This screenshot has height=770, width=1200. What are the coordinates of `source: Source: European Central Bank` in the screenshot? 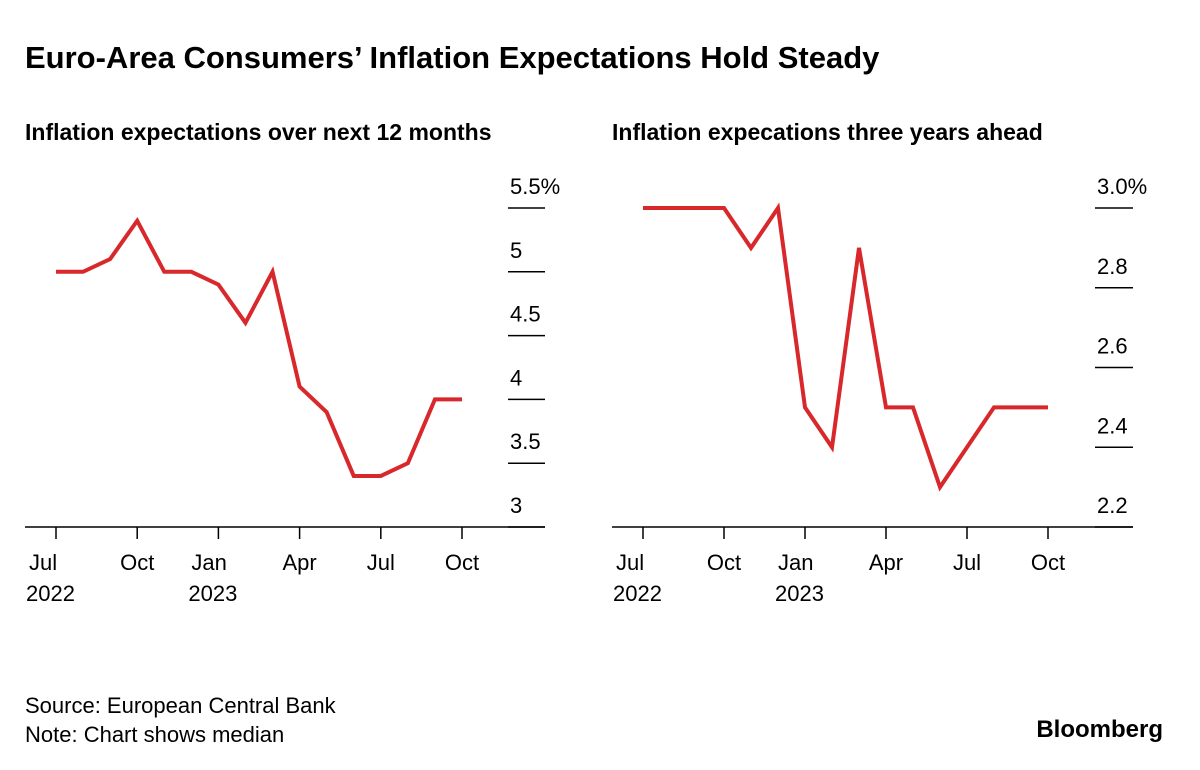 It's located at (181, 705).